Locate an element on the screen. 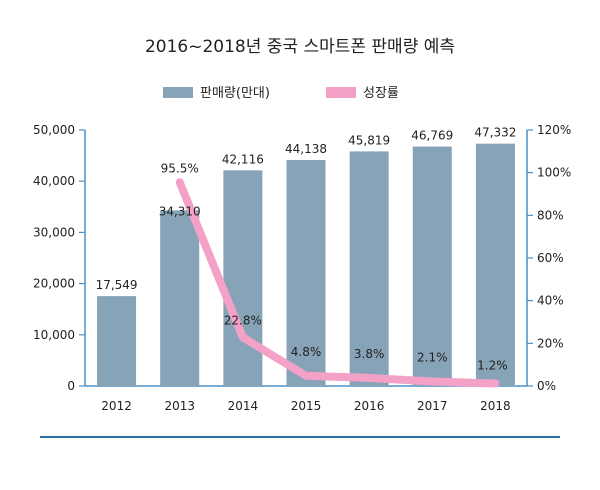 This screenshot has width=600, height=490. y-right-tick-label: 0% is located at coordinates (546, 386).